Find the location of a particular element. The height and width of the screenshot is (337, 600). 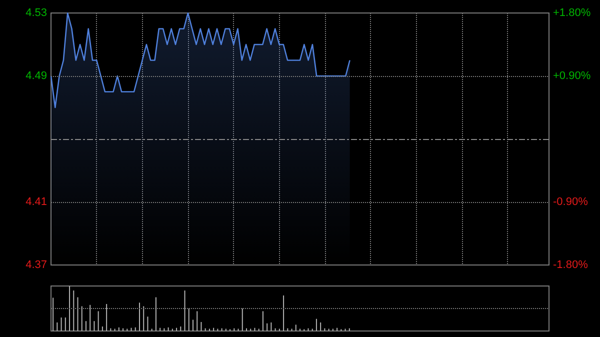

y-tick-label: 4.53 is located at coordinates (36, 13).